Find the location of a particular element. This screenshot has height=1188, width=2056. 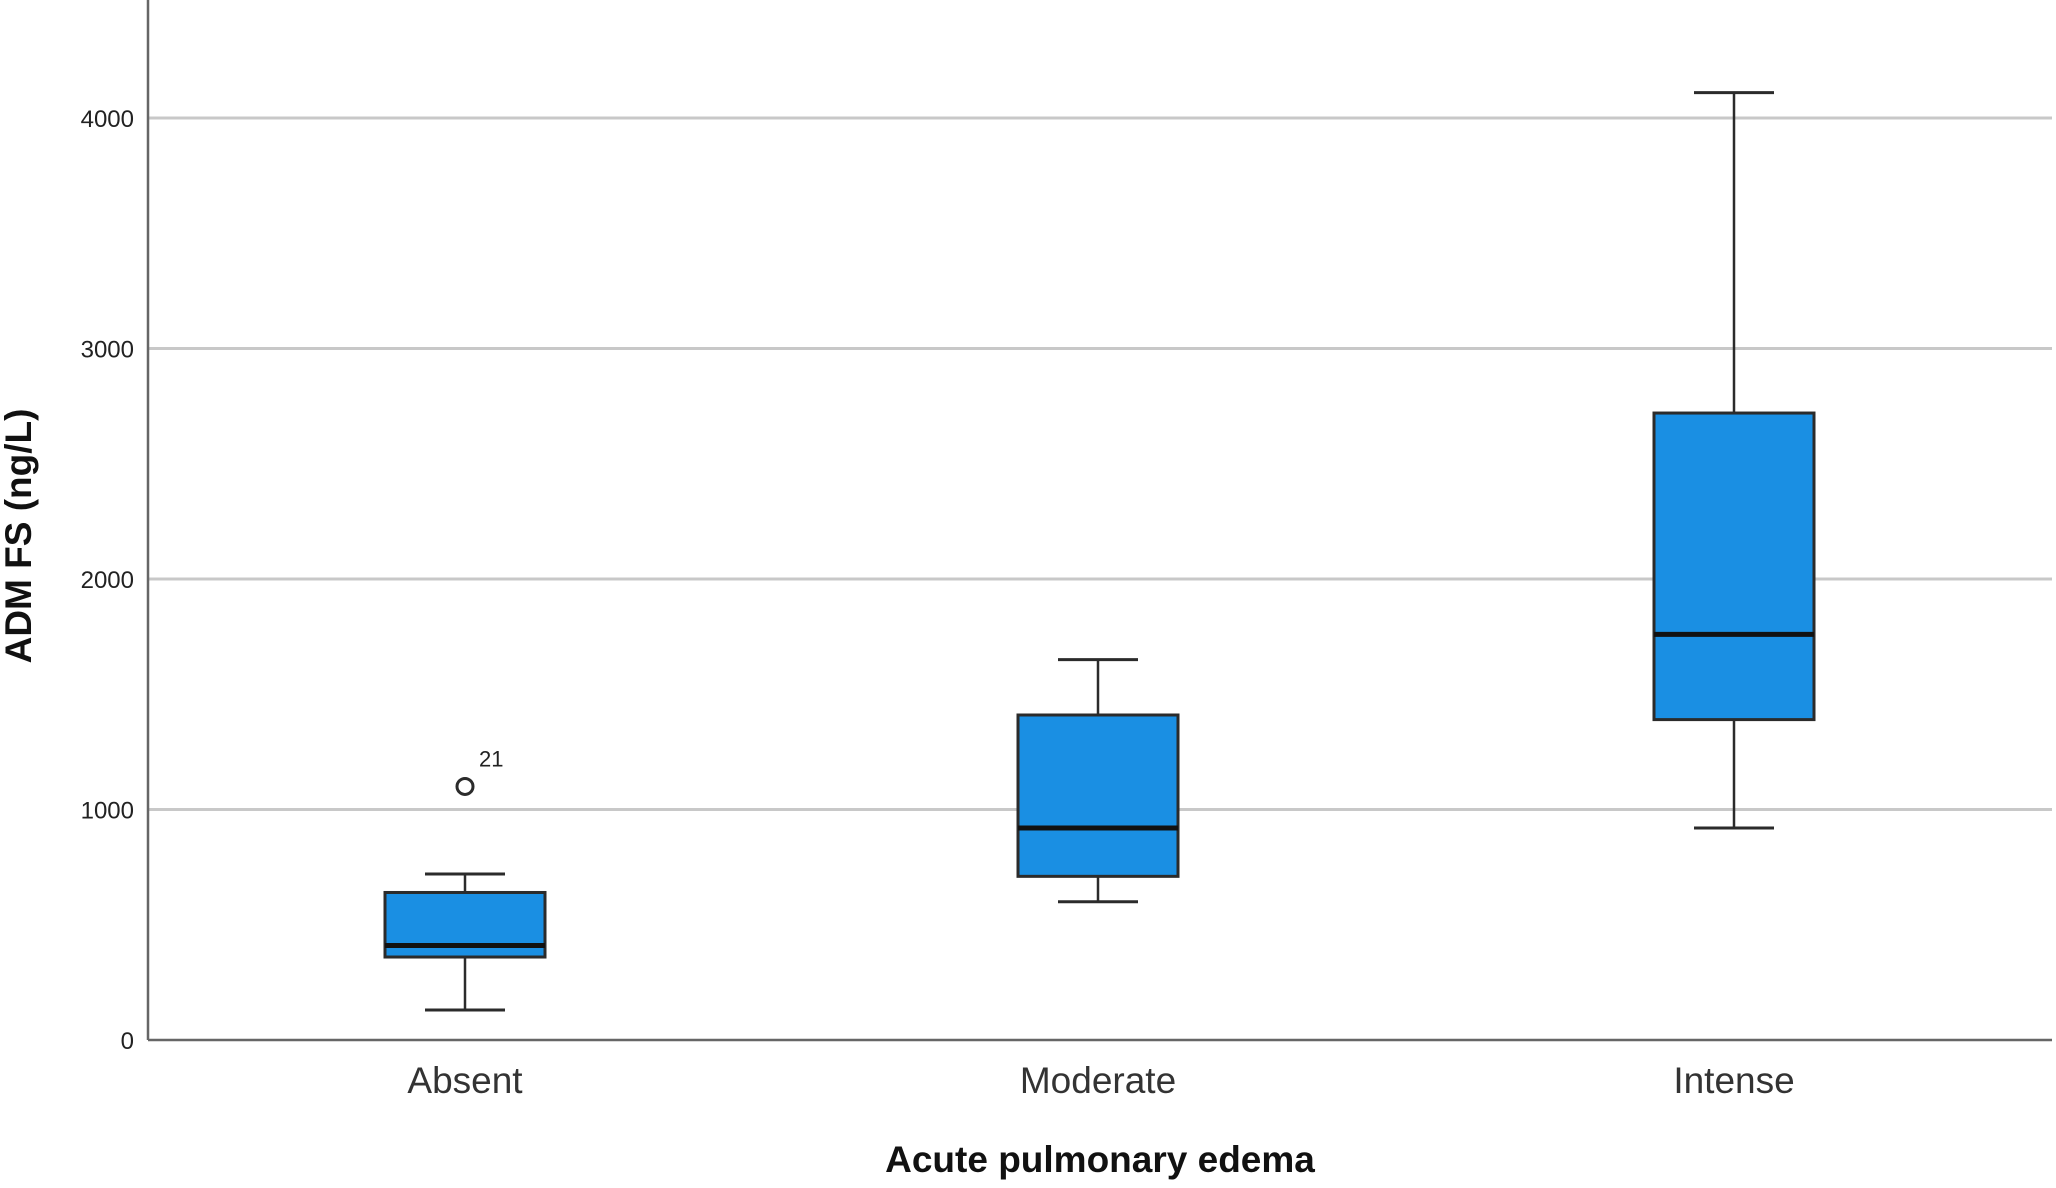

y-tick-label-1000: 1000 is located at coordinates (107, 811).